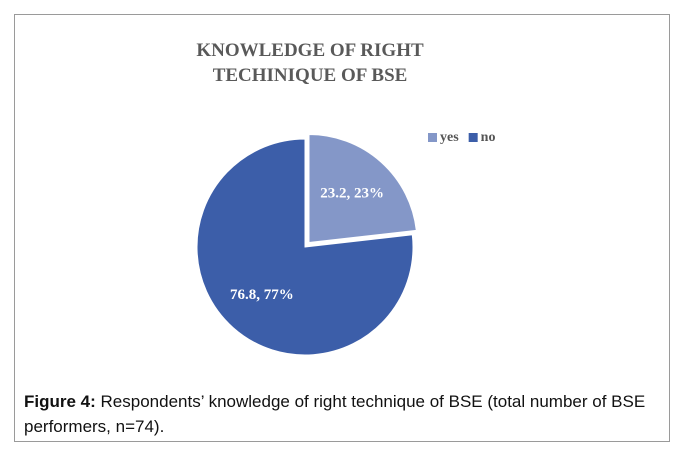 Image resolution: width=686 pixels, height=454 pixels. I want to click on chart-title: KNOWLEDGE OF RIGHT TECHINIQUE OF BSE, so click(310, 63).